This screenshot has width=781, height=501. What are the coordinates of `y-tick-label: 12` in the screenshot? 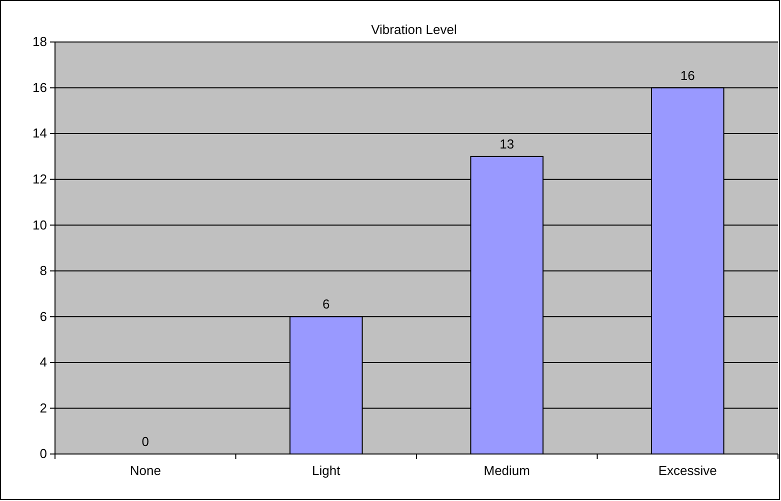 It's located at (39, 178).